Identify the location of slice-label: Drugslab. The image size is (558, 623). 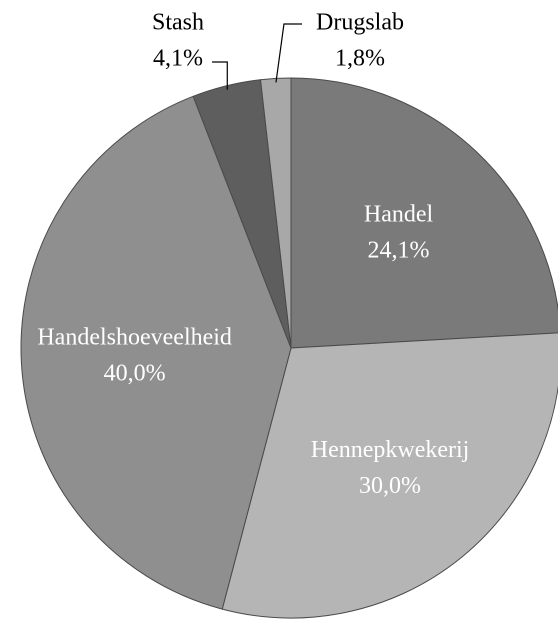
(360, 23).